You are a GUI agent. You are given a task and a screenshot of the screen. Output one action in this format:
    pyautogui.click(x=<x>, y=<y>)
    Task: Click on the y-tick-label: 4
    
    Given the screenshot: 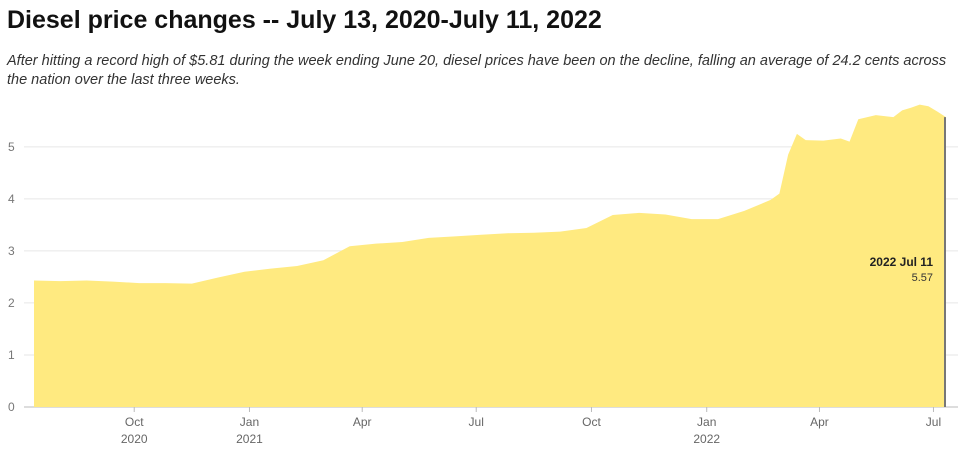 What is the action you would take?
    pyautogui.click(x=11, y=199)
    